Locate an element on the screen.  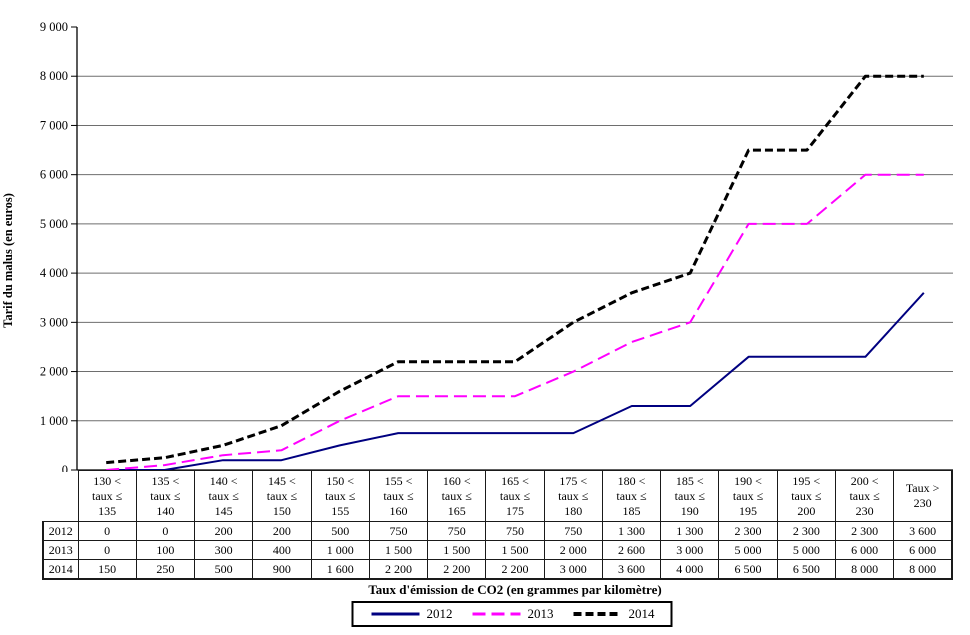
value-cell: 1 600 is located at coordinates (340, 569).